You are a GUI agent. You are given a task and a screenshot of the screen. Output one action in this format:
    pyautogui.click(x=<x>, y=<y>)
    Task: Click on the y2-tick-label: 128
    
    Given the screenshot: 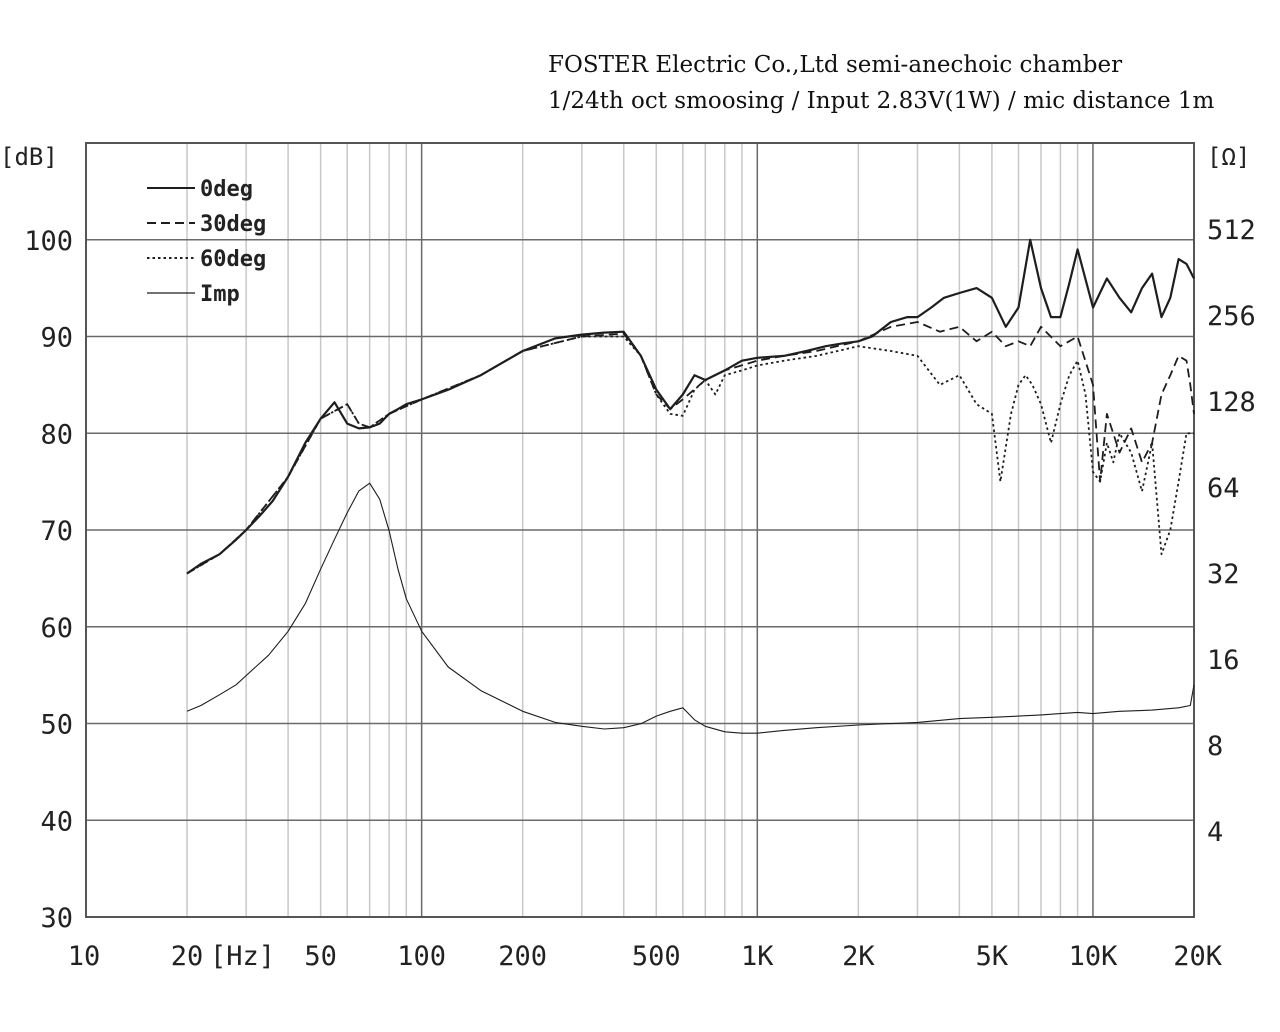 What is the action you would take?
    pyautogui.click(x=1231, y=402)
    